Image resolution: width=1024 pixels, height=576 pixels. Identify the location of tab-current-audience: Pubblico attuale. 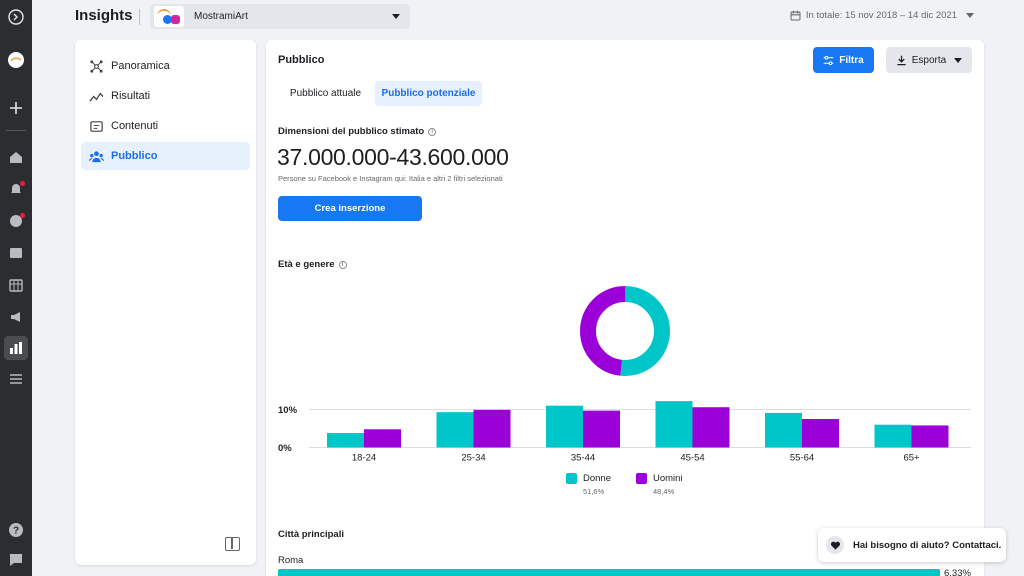
(325, 93).